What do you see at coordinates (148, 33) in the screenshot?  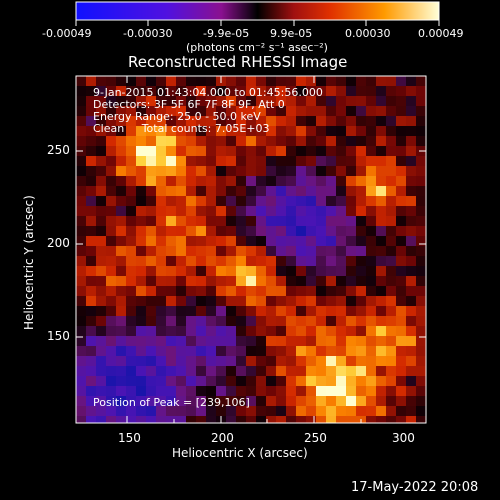 I see `colorbar-tick-label: -0.00030` at bounding box center [148, 33].